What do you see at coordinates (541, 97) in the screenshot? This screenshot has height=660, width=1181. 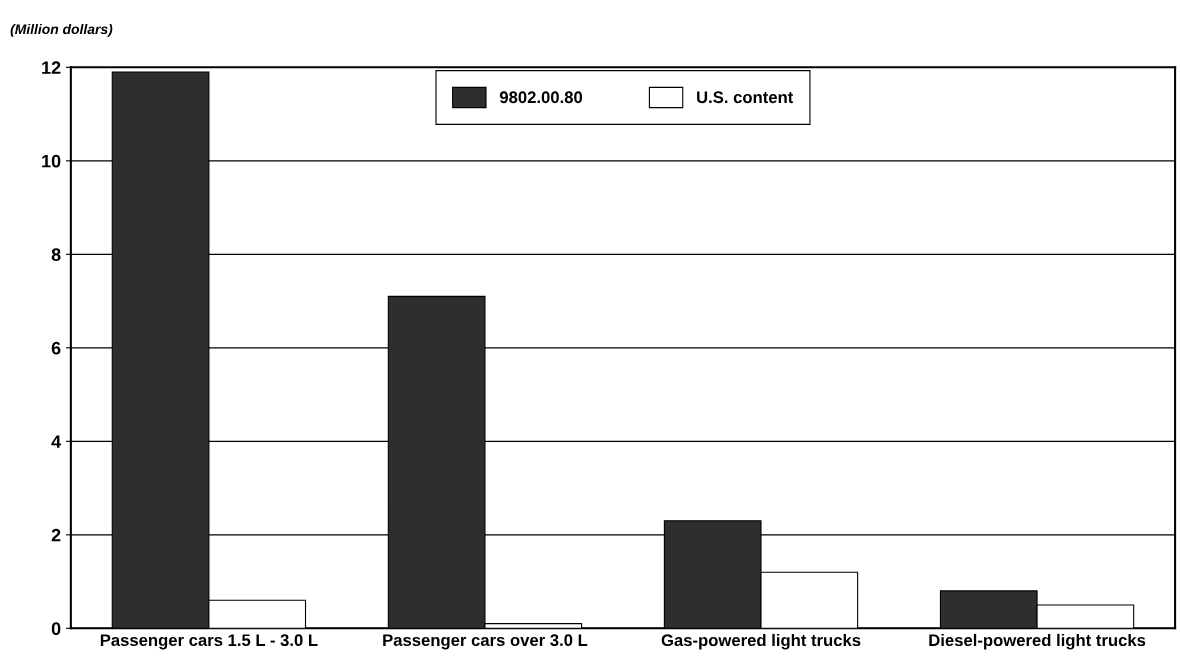 I see `legend-label: 9802.00.80` at bounding box center [541, 97].